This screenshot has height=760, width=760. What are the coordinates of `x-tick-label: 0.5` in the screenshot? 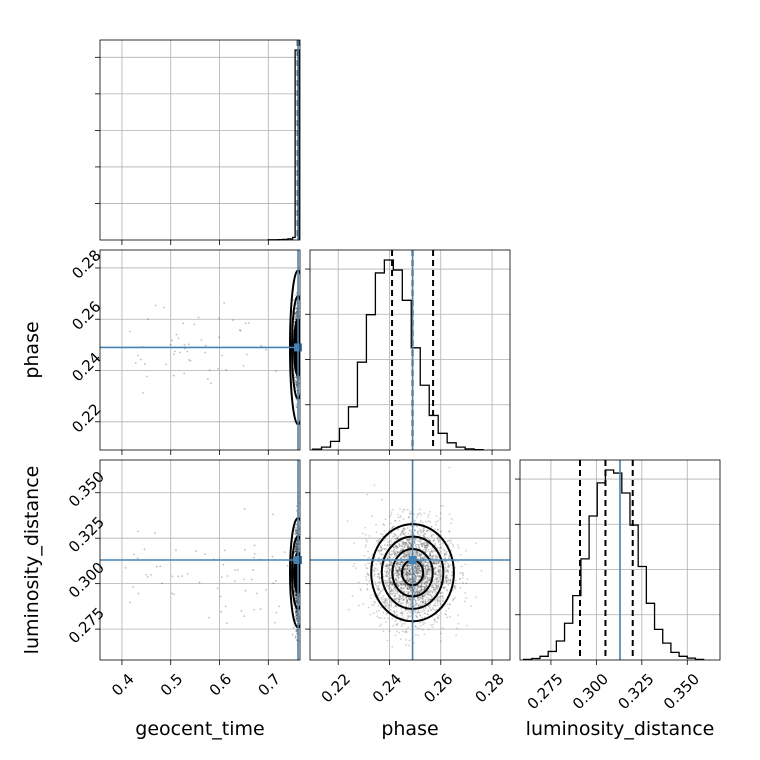 It's located at (172, 685).